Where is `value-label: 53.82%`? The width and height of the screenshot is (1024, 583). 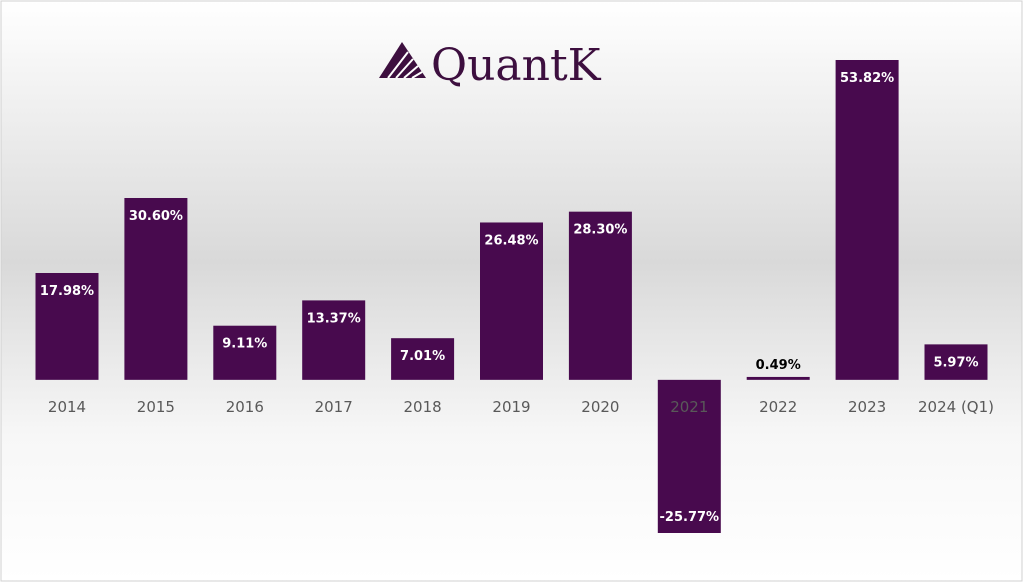
value-label: 53.82% is located at coordinates (867, 78).